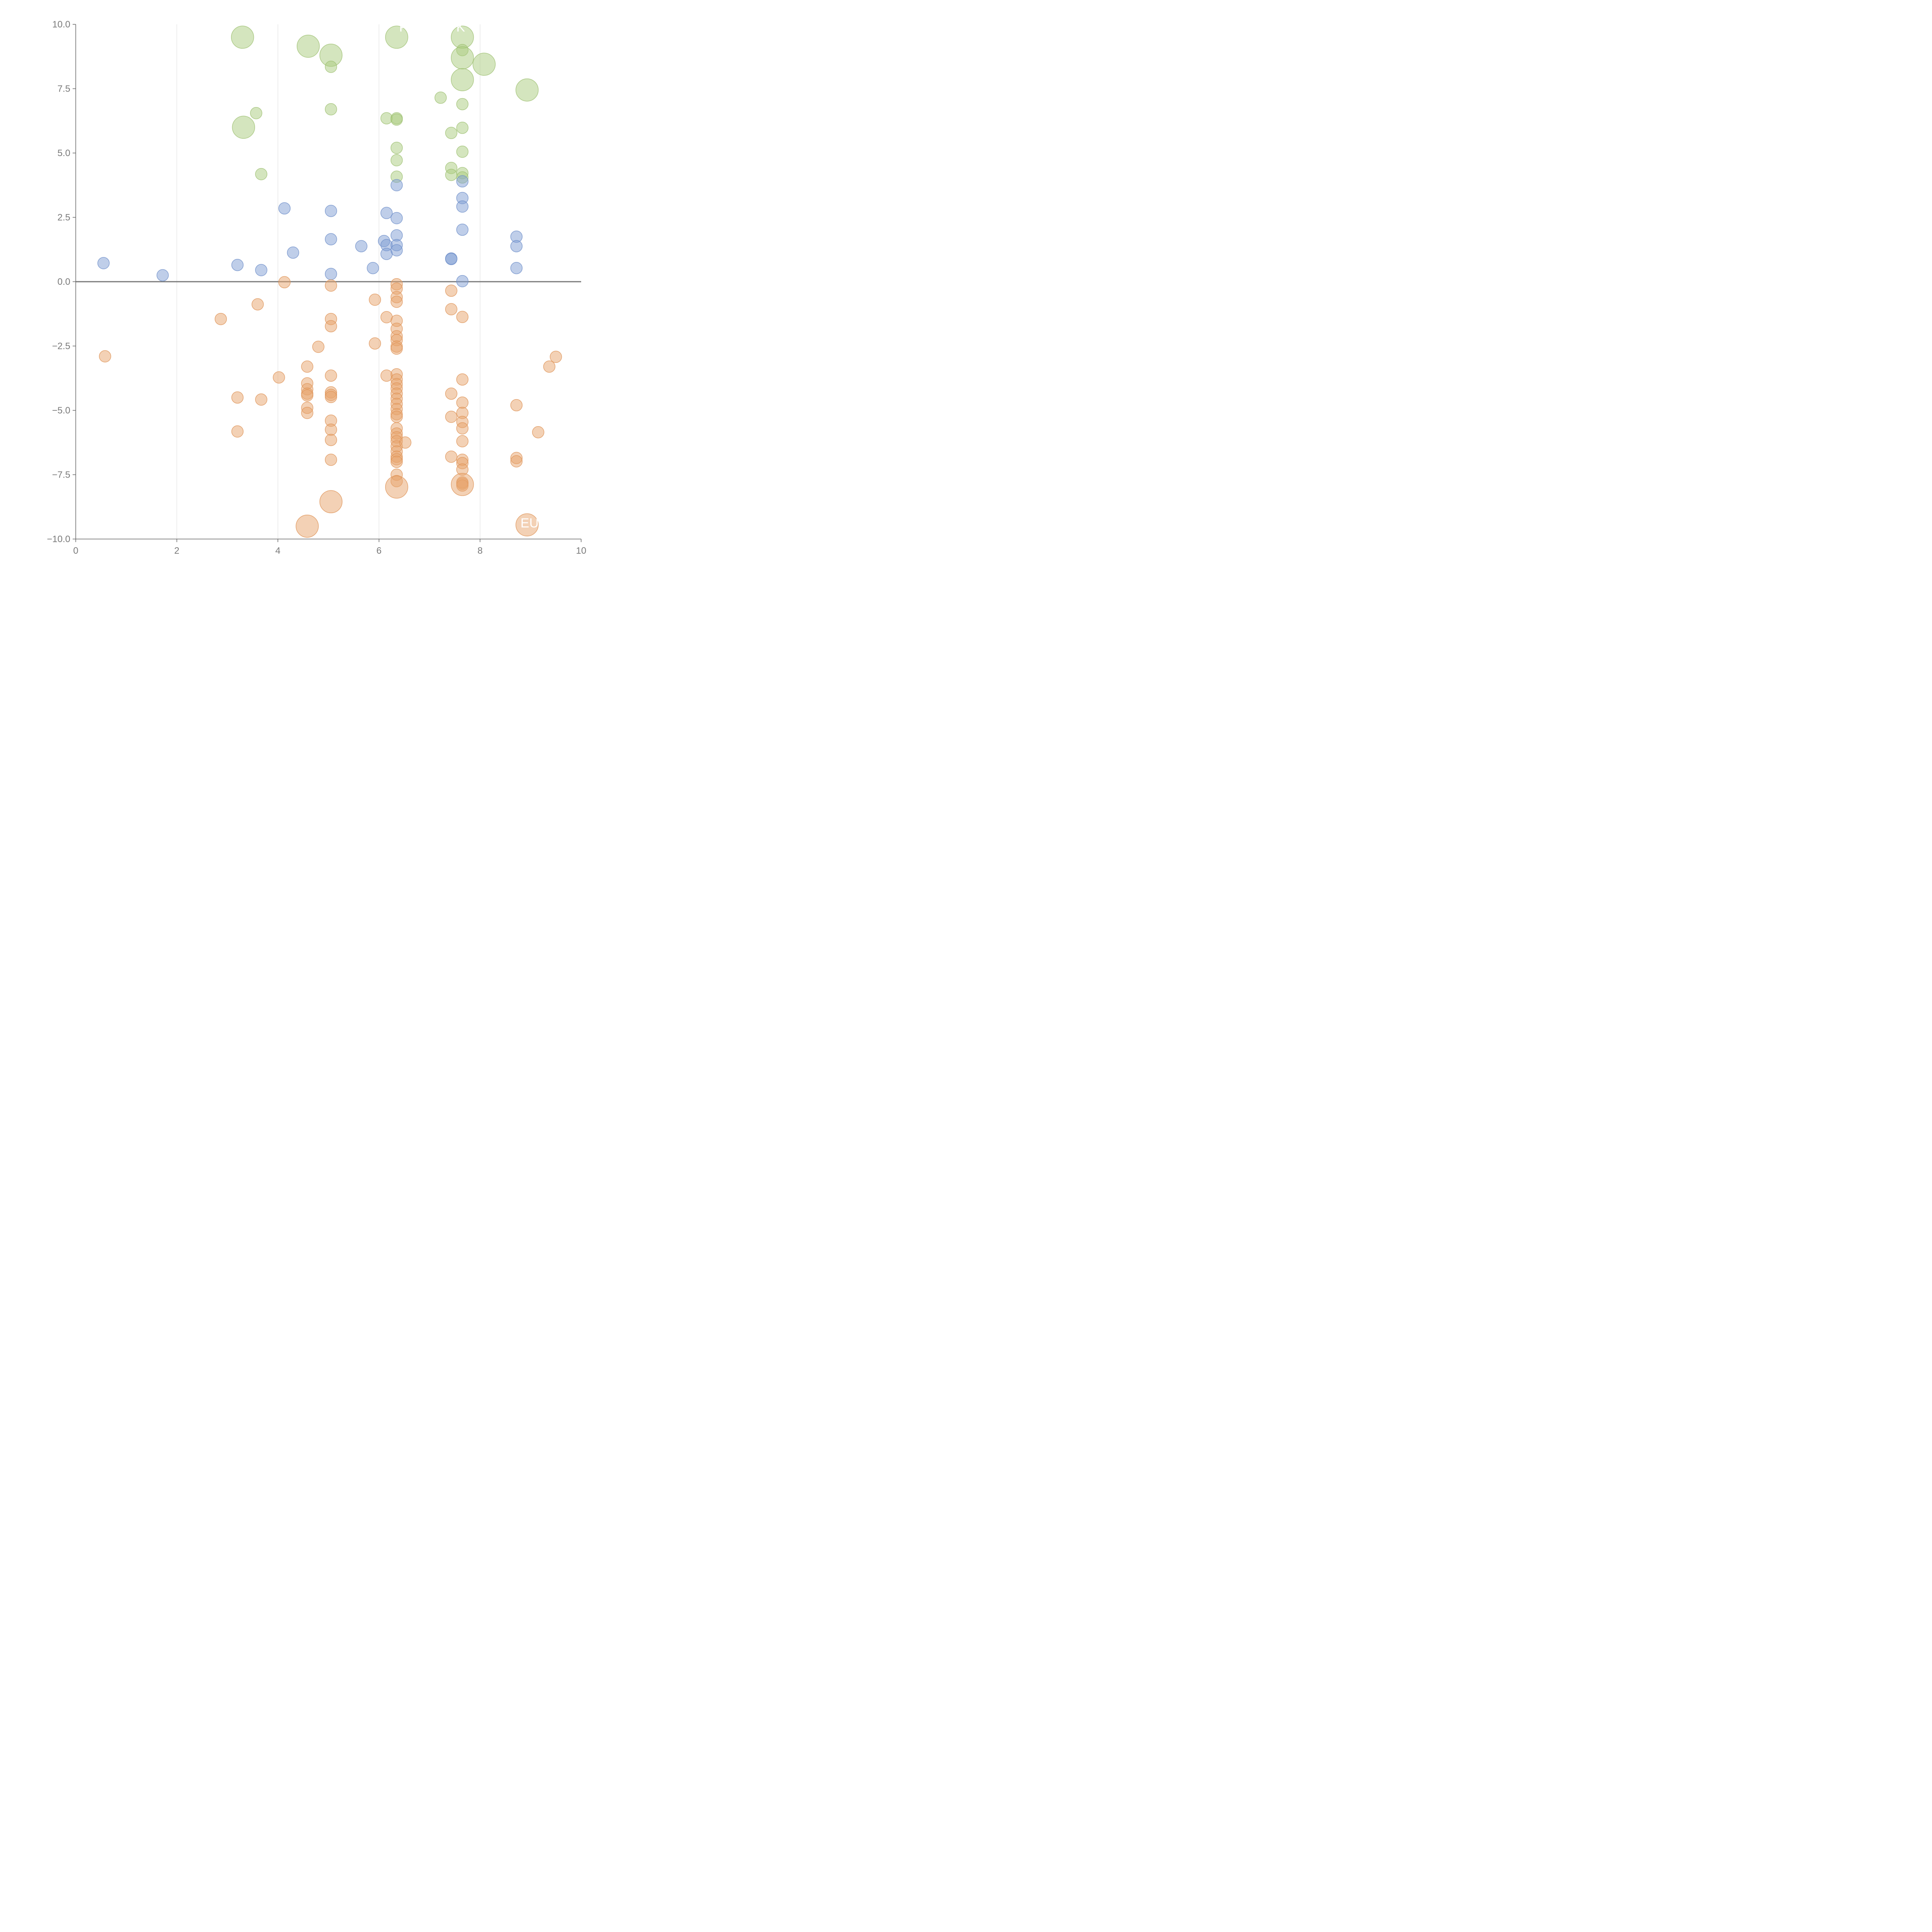 The width and height of the screenshot is (1932, 1932). Describe the element at coordinates (278, 551) in the screenshot. I see `x-tick-label: 4` at that location.